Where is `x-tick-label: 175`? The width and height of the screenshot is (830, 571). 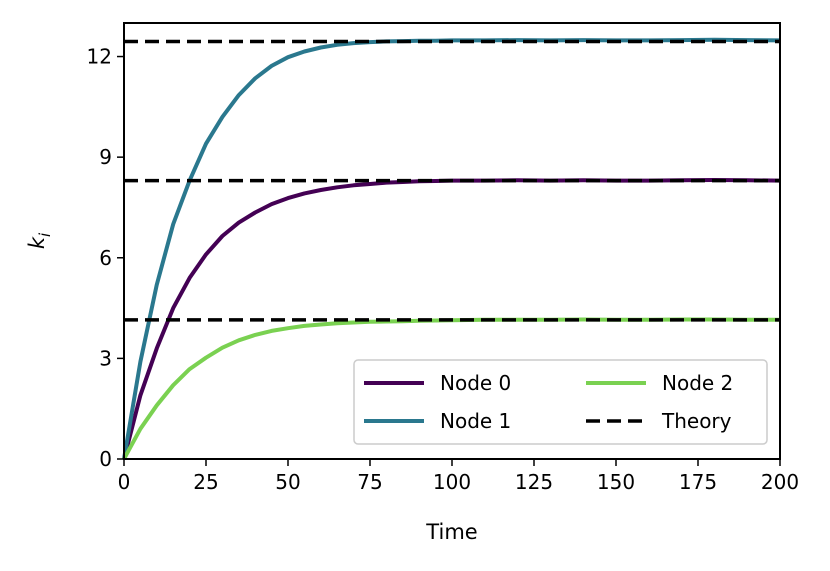 x-tick-label: 175 is located at coordinates (698, 482).